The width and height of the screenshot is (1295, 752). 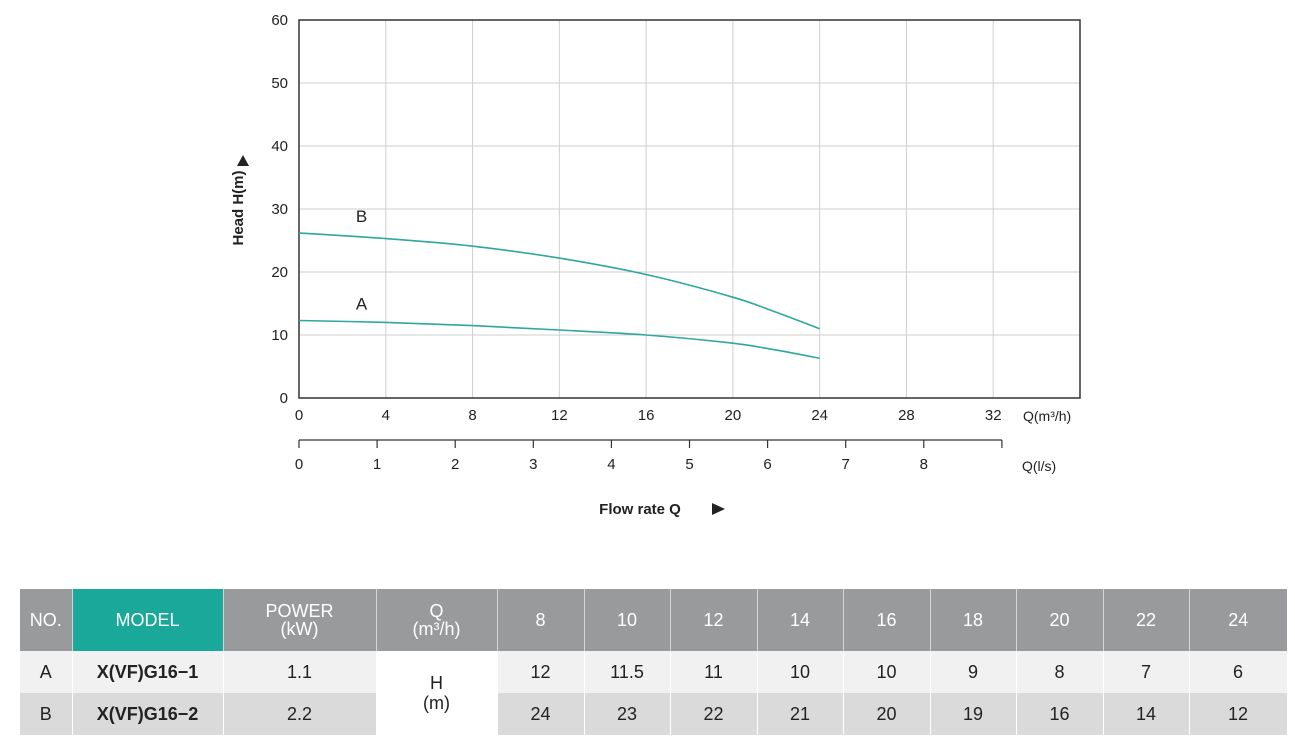 I want to click on x2-tick-label: 7, so click(x=846, y=464).